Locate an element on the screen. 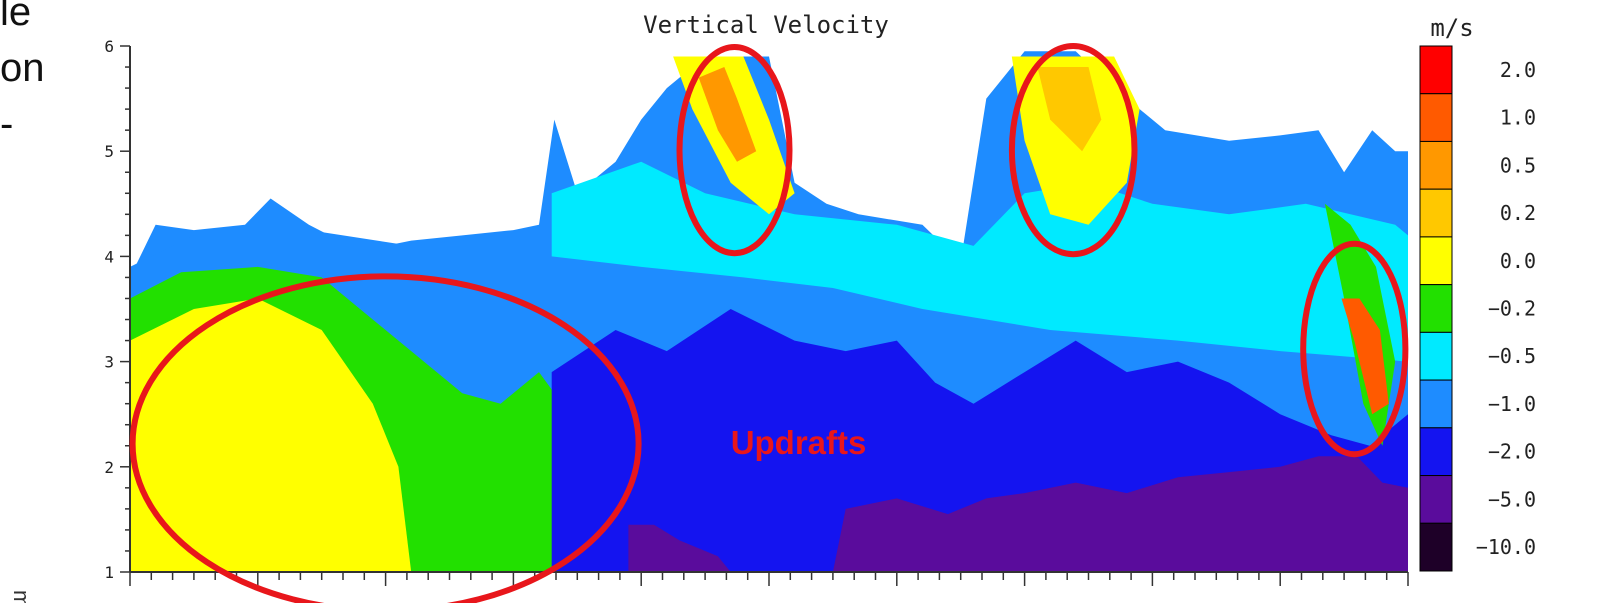 Image resolution: width=1618 pixels, height=603 pixels. slide-text-fragments: le on - is located at coordinates (50, 301).